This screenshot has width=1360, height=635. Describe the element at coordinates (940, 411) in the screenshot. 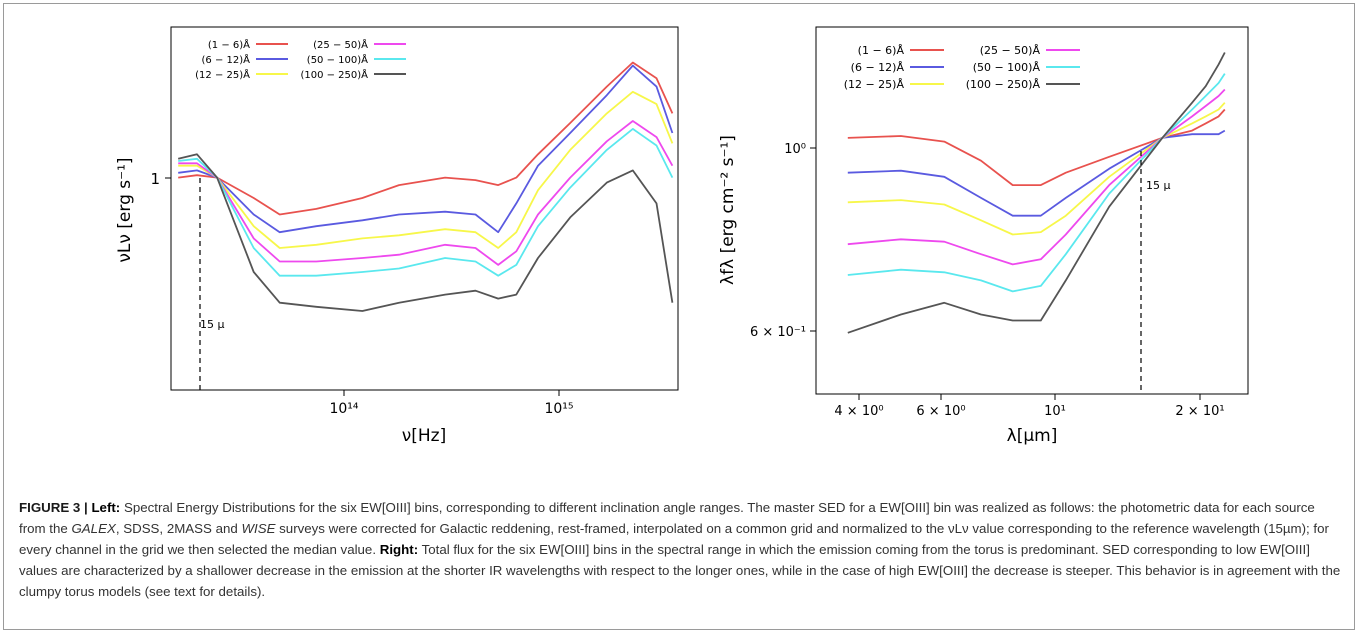

I see `right-xtick-label-2: 6 × 10⁰` at that location.